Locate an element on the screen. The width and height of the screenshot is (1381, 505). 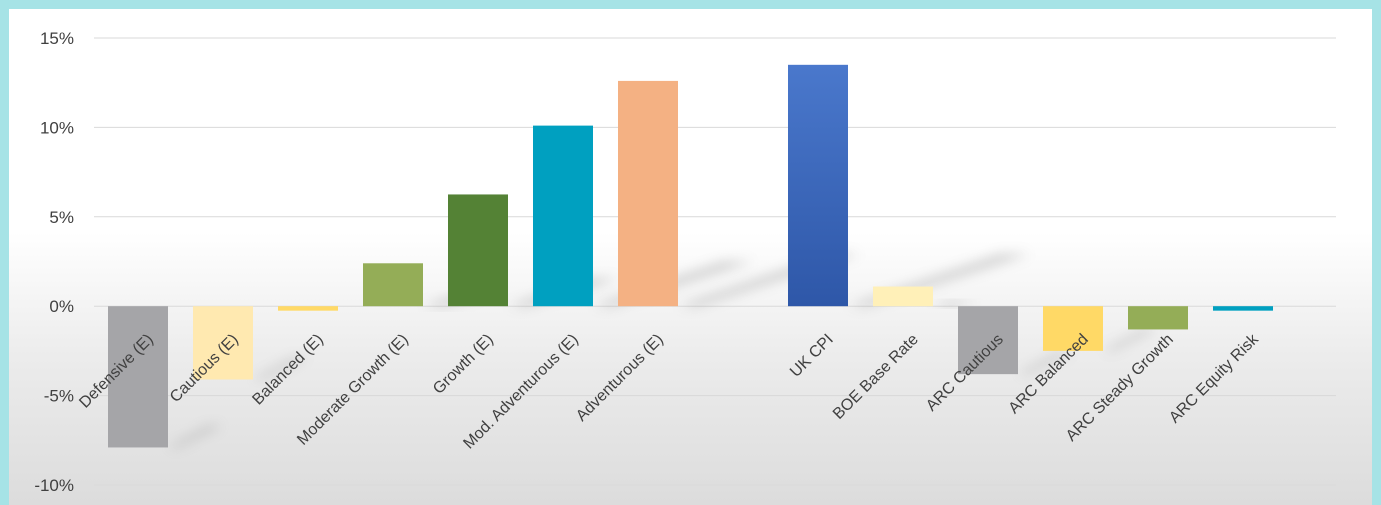
y-axis-ticks: 15% 10% 5% 0% -5% -10% is located at coordinates (54, 262).